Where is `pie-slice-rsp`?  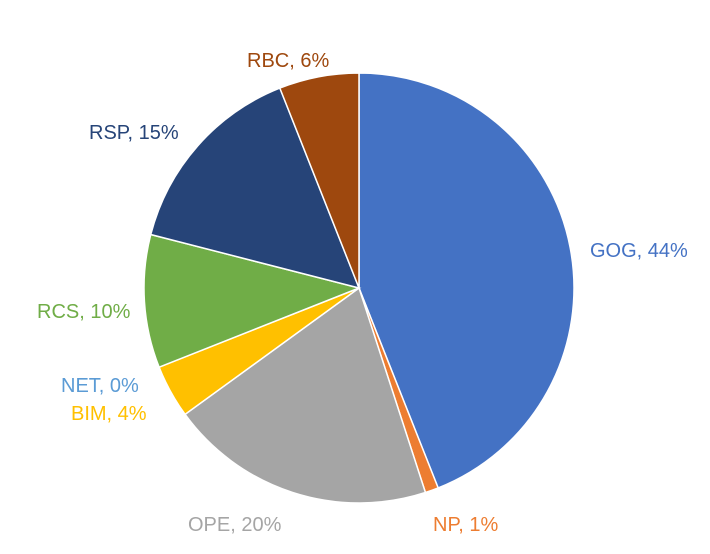 pie-slice-rsp is located at coordinates (255, 188).